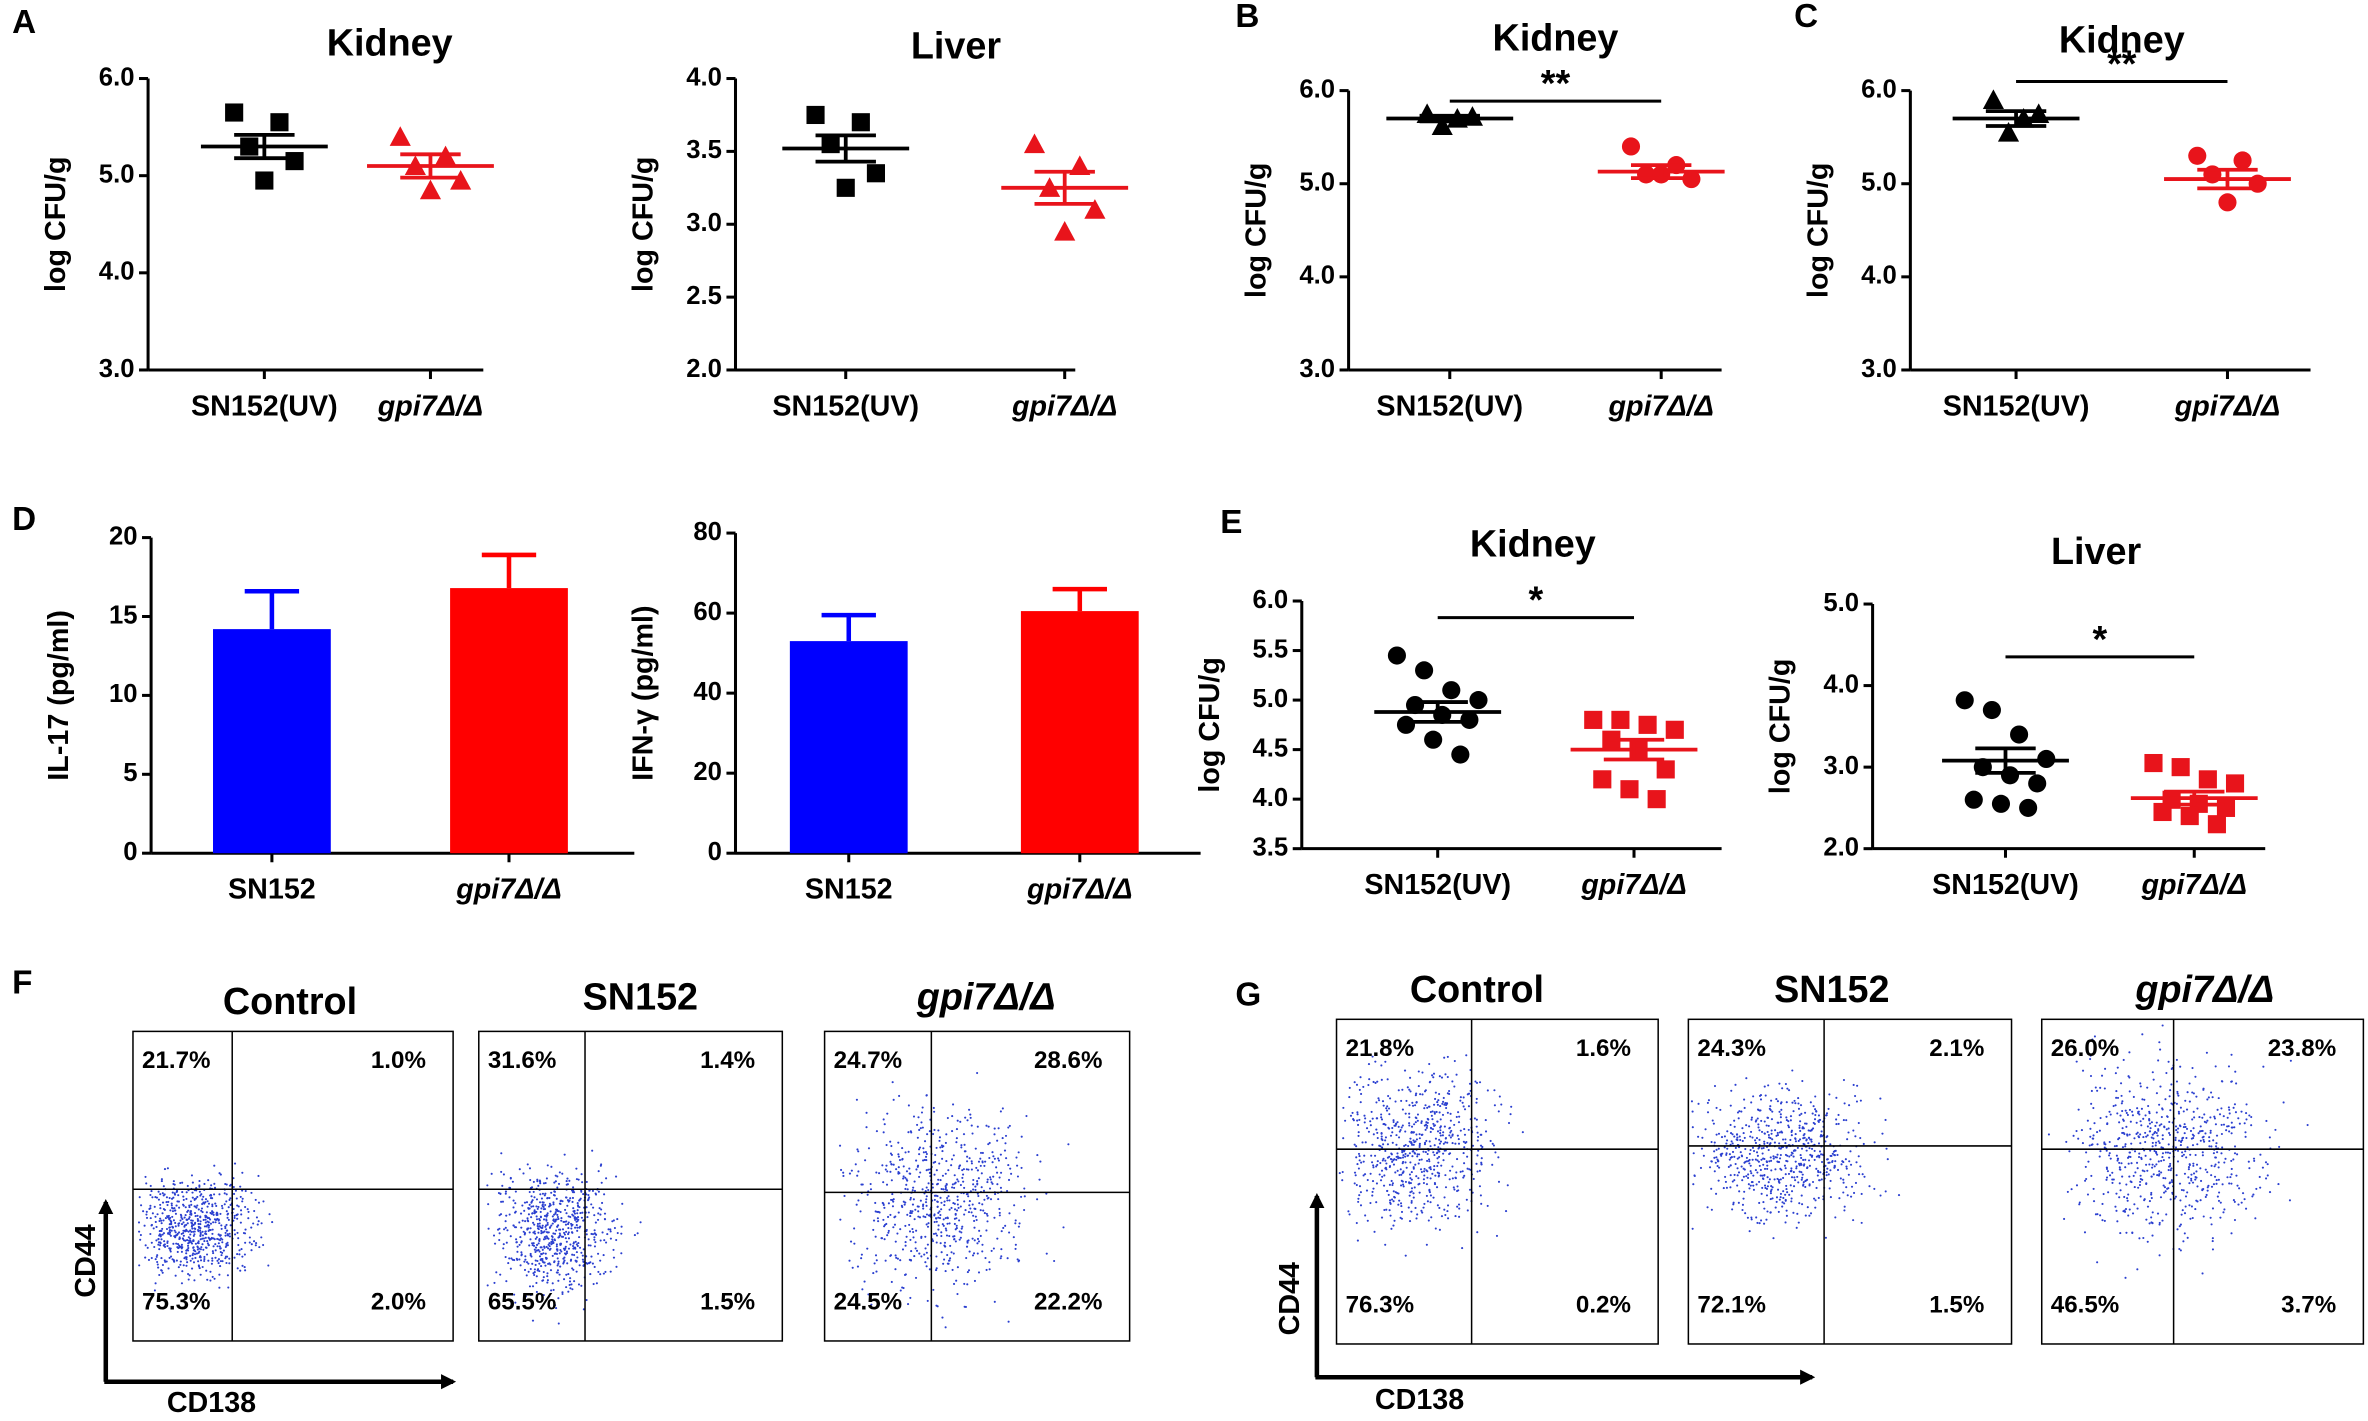  Describe the element at coordinates (1079, 890) in the screenshot. I see `x-tick-label: gpi7Δ/Δ` at that location.